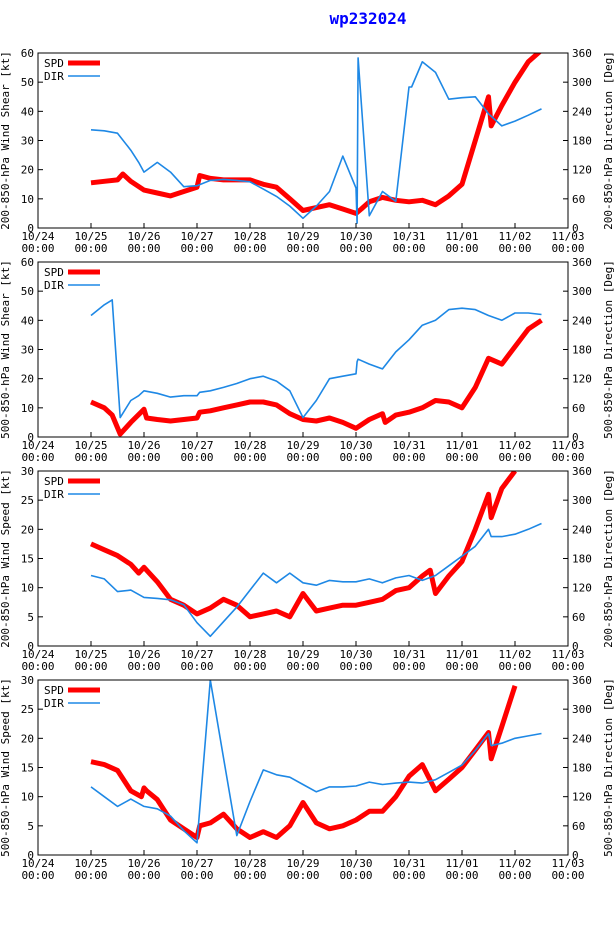 The image size is (614, 936). What do you see at coordinates (582, 111) in the screenshot?
I see `right-tick-label: 240` at bounding box center [582, 111].